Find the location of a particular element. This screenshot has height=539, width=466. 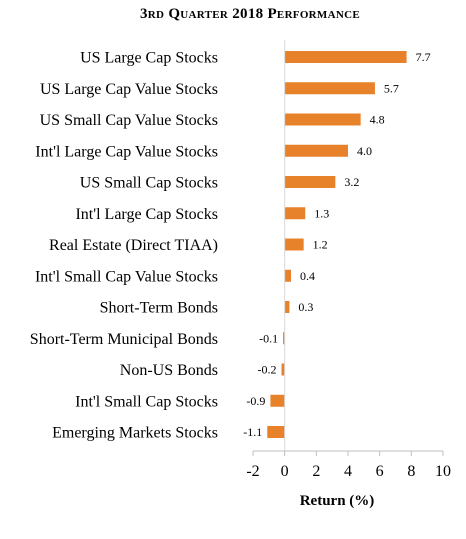

category-label: US Large Cap Value Stocks is located at coordinates (129, 89).